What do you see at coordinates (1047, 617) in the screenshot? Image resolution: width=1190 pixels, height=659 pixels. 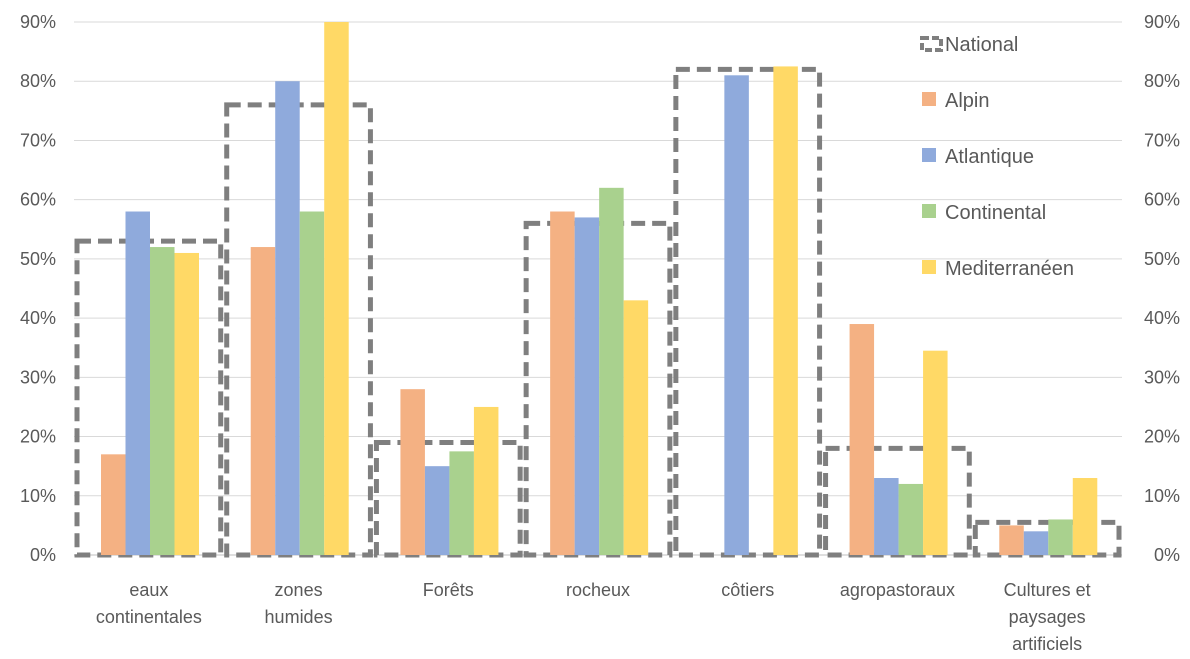 I see `category-label: Cultures et paysages artificiels` at bounding box center [1047, 617].